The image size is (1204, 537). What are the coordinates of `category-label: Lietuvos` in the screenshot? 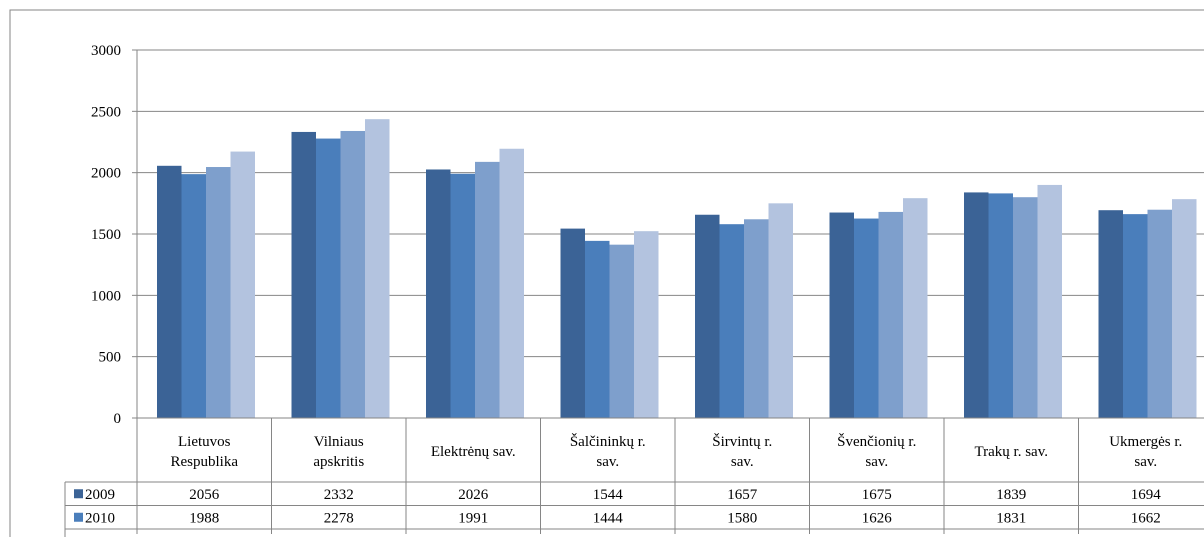 It's located at (204, 442).